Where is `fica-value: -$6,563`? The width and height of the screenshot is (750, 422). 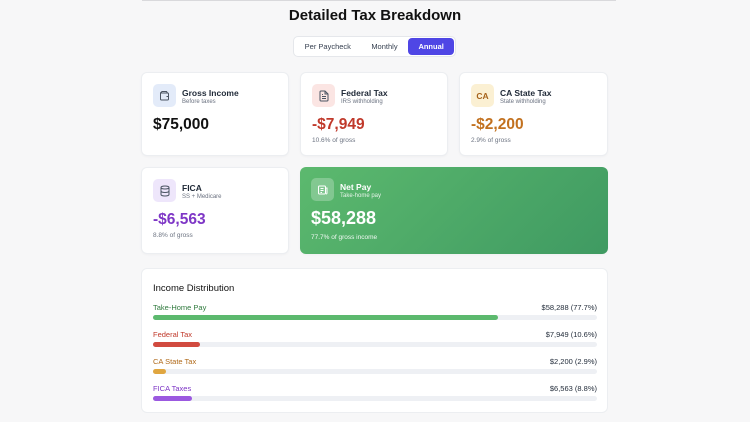 fica-value: -$6,563 is located at coordinates (179, 219).